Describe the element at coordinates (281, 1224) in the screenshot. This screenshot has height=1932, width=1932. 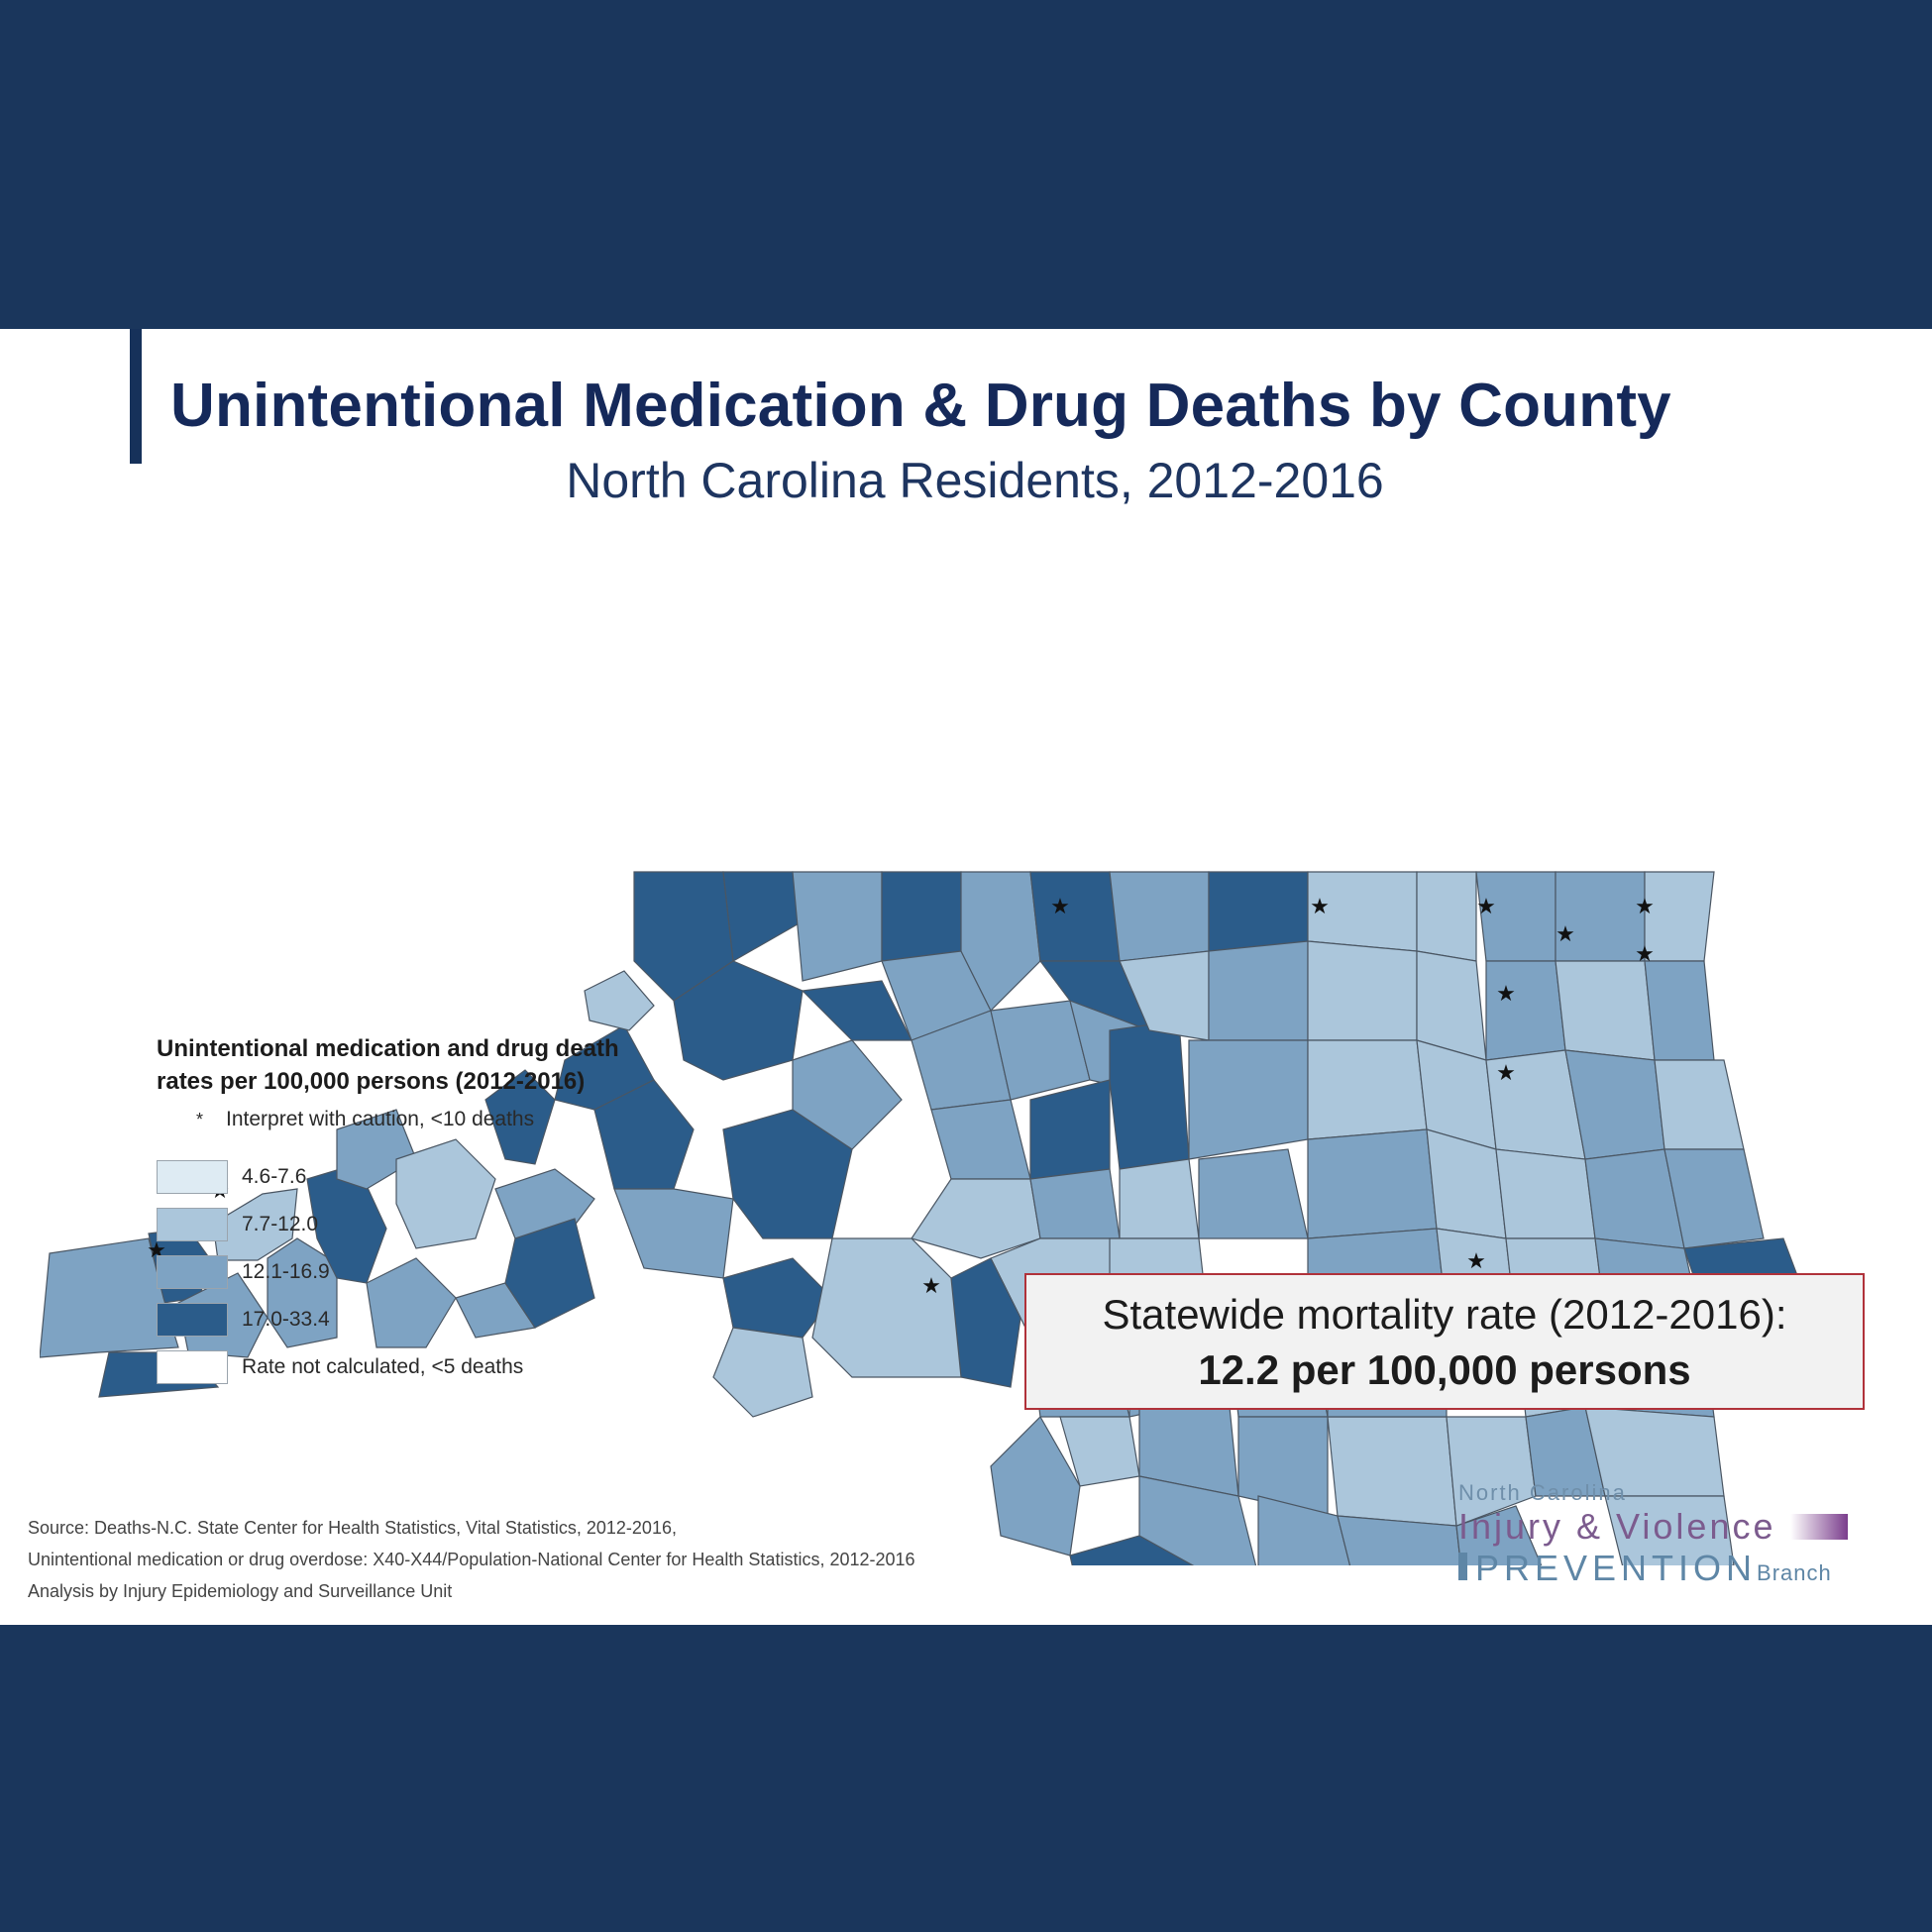
I see `legend-label: 7.7-12.0` at that location.